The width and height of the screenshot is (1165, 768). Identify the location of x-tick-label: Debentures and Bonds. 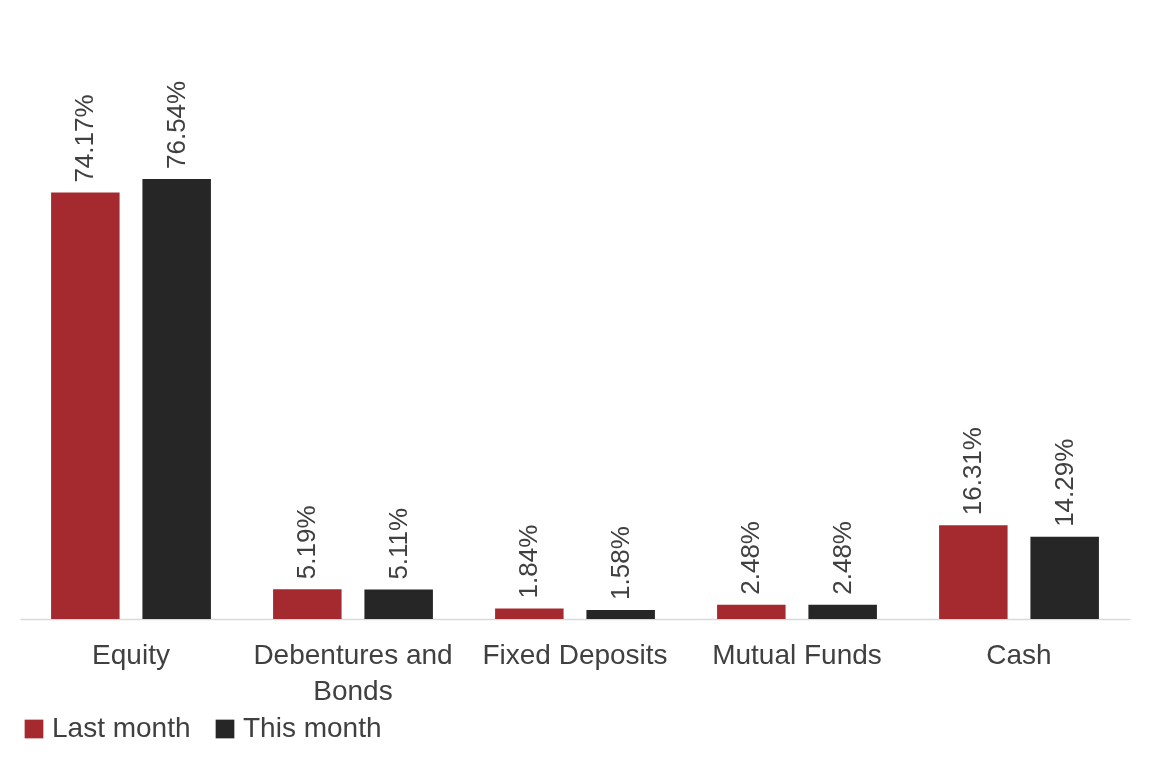
(353, 672).